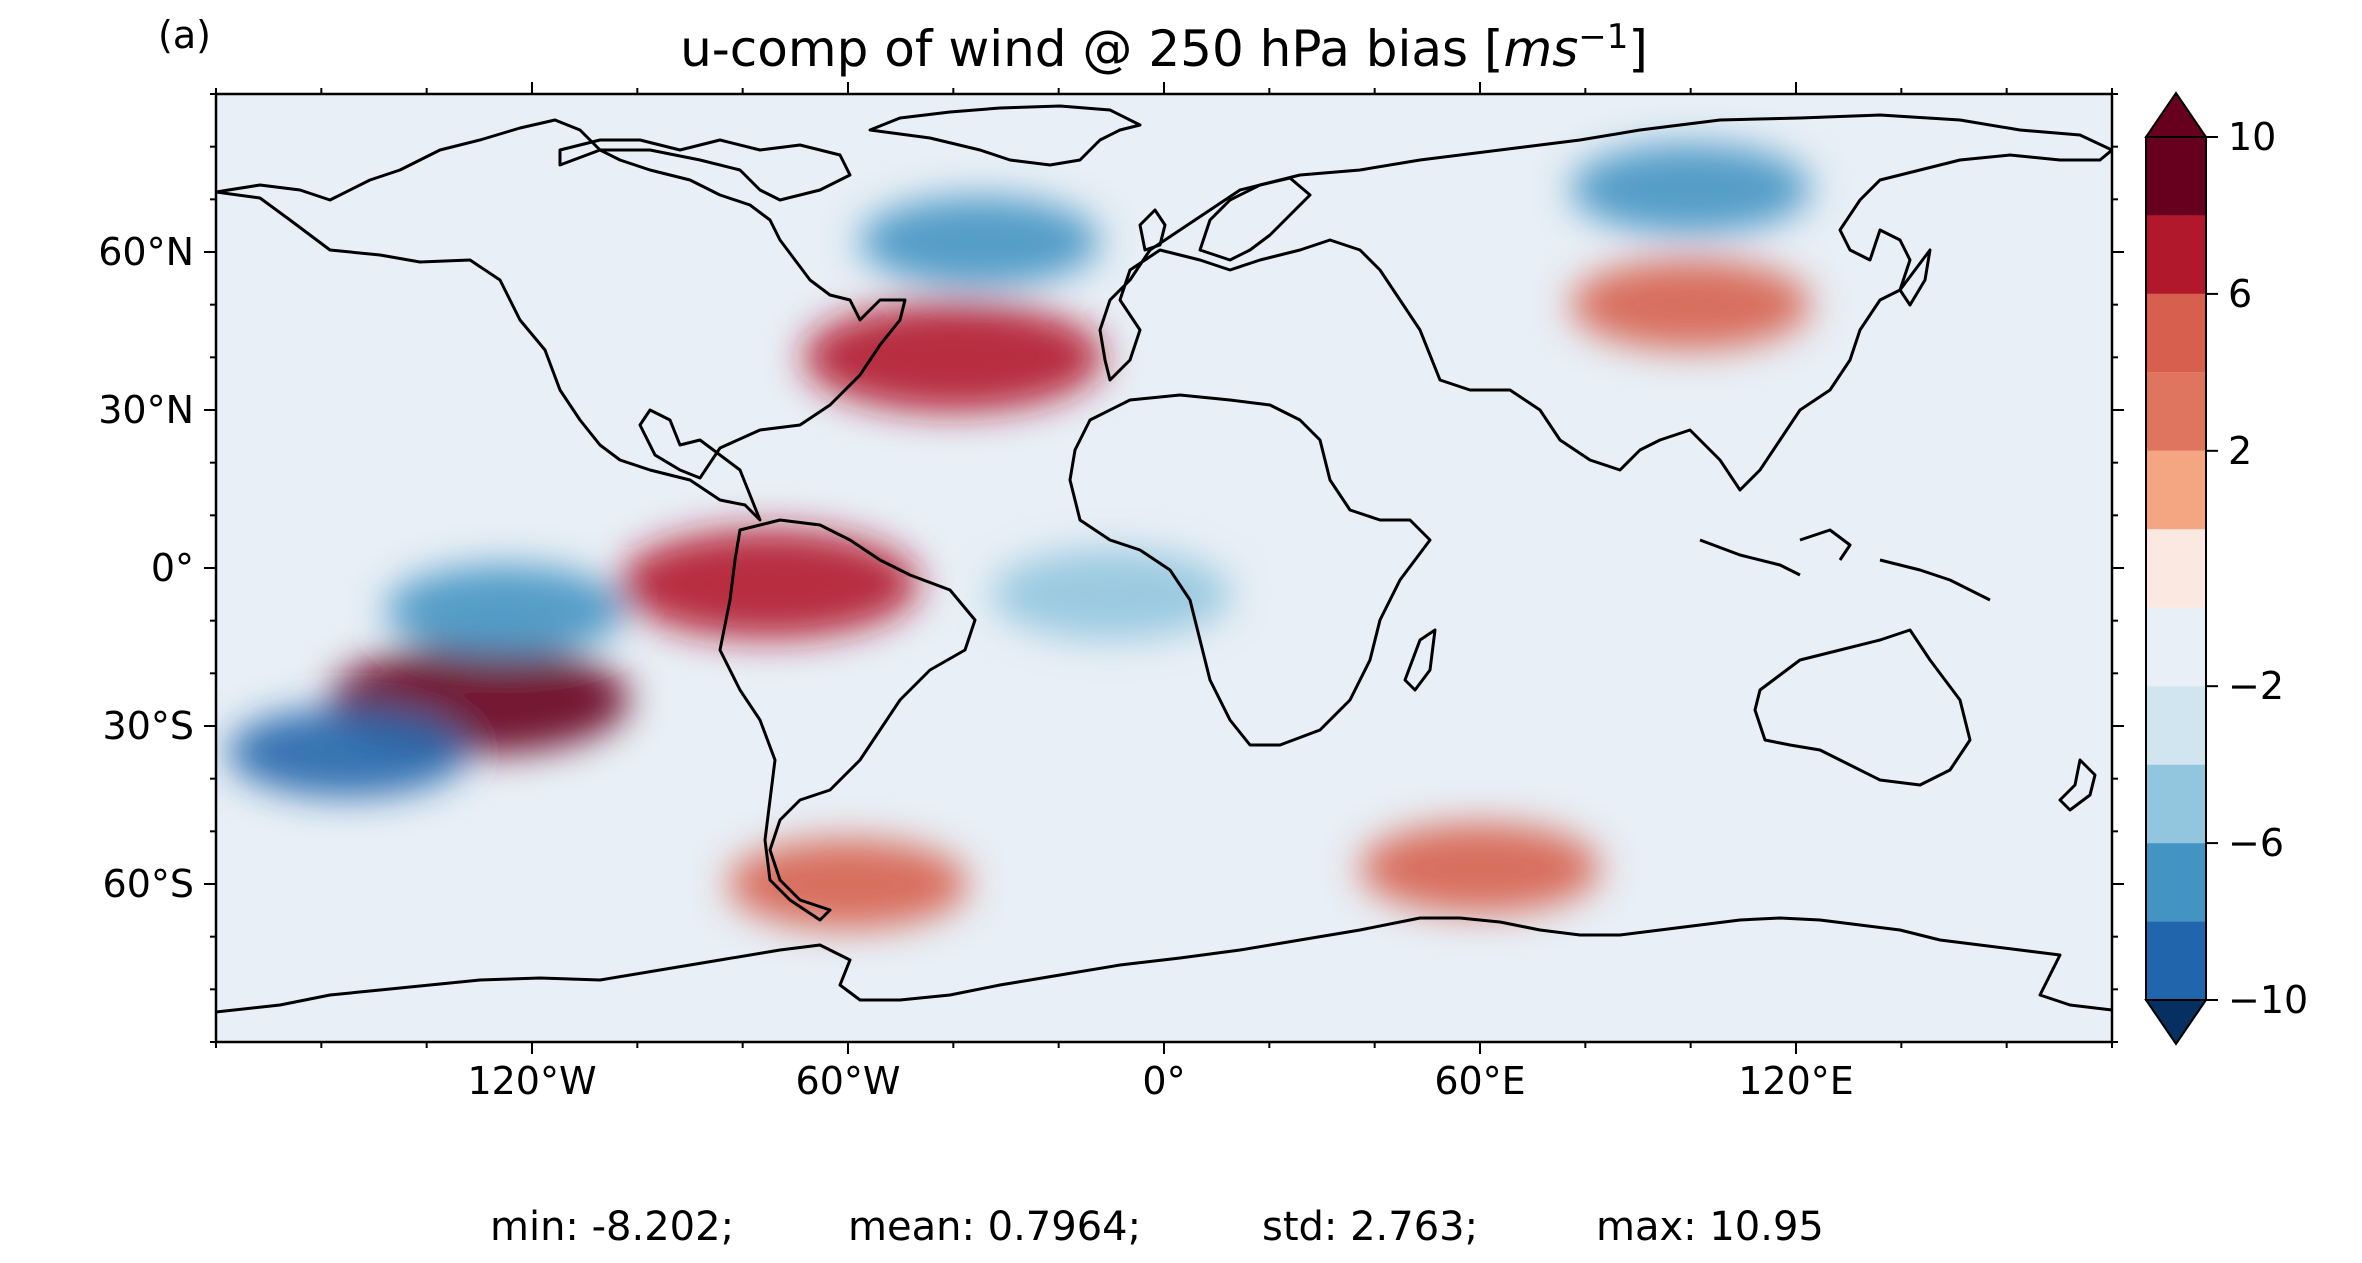  Describe the element at coordinates (146, 252) in the screenshot. I see `y-tick-label: 60°N` at that location.